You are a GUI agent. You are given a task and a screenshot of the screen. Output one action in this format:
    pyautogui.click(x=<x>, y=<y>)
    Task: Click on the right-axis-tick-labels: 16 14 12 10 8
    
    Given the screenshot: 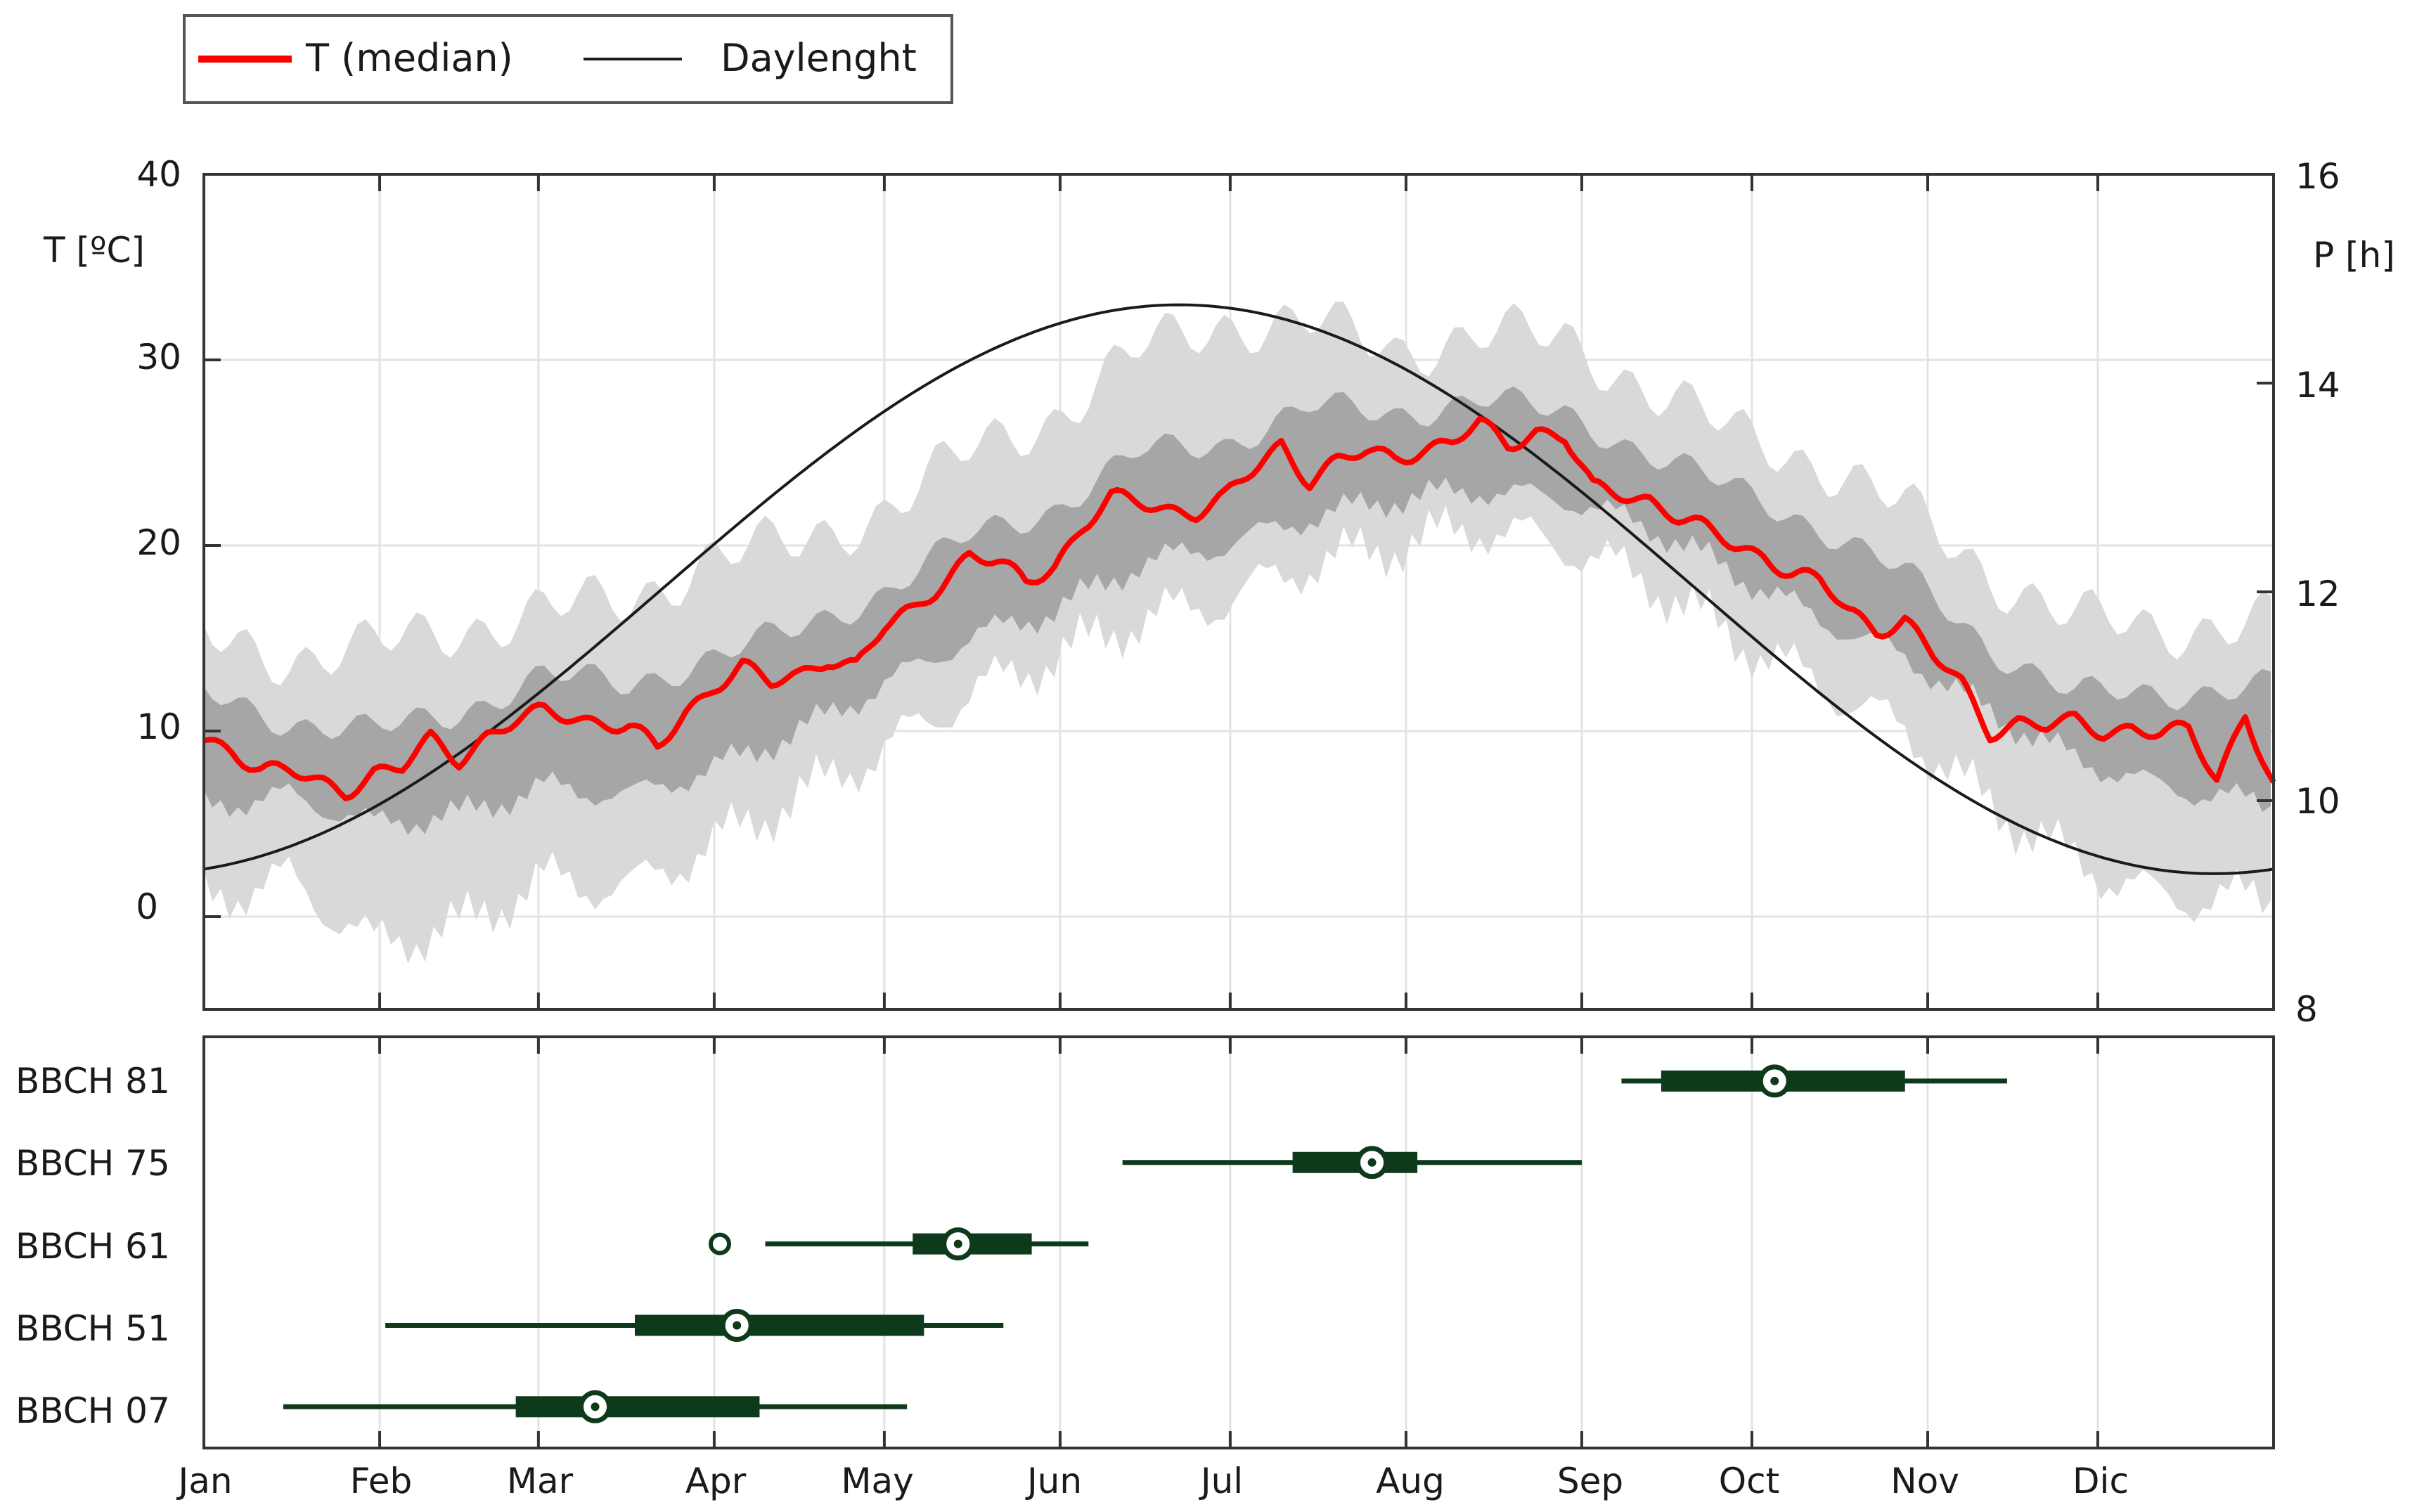 What is the action you would take?
    pyautogui.click(x=2317, y=593)
    